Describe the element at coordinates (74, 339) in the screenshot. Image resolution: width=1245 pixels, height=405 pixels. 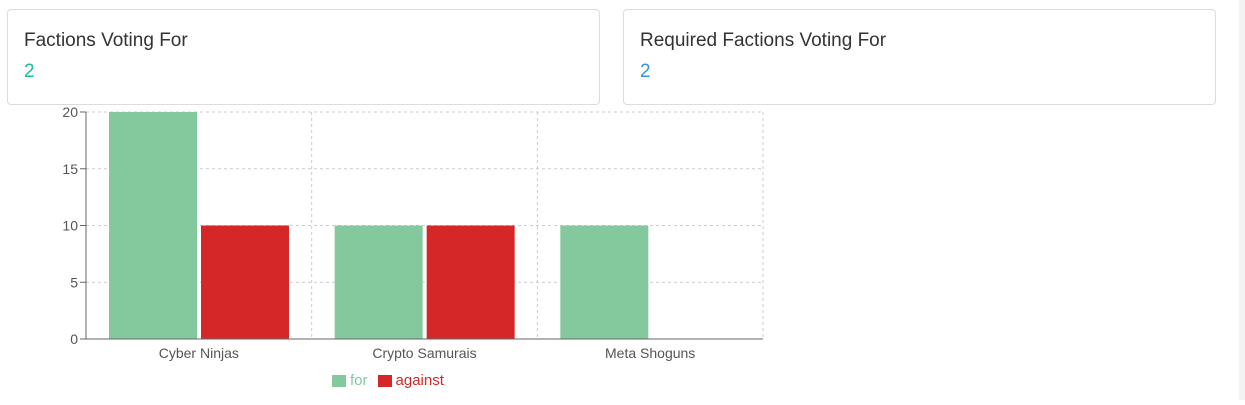
I see `y-tick-label: 0` at that location.